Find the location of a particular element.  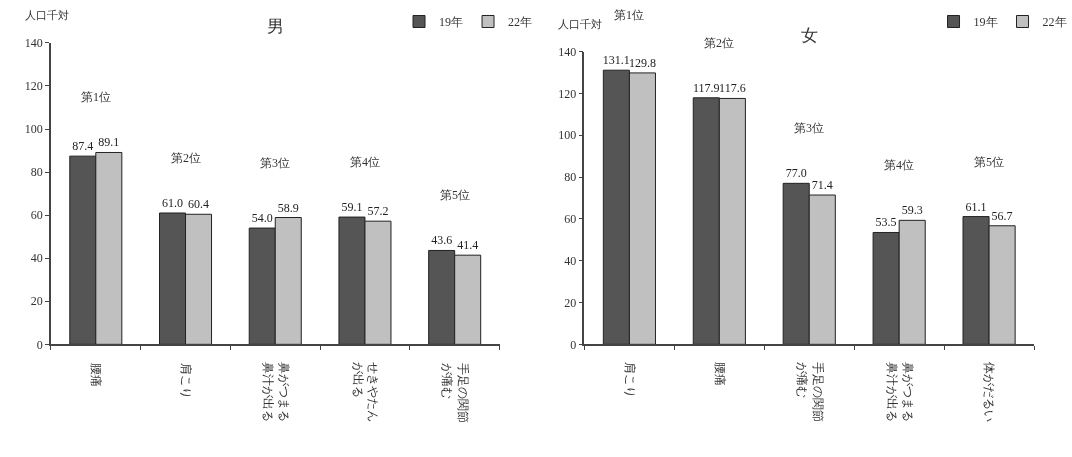

annotation: 第2位 is located at coordinates (186, 158).